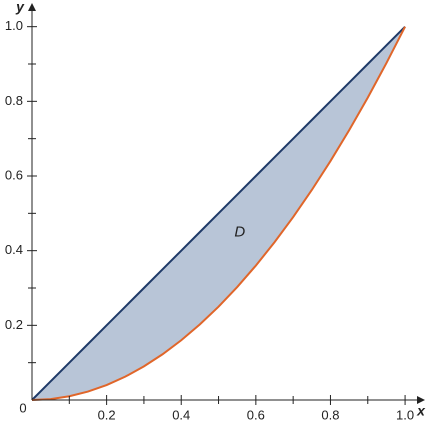 The height and width of the screenshot is (429, 427). Describe the element at coordinates (421, 400) in the screenshot. I see `x-arrow` at that location.